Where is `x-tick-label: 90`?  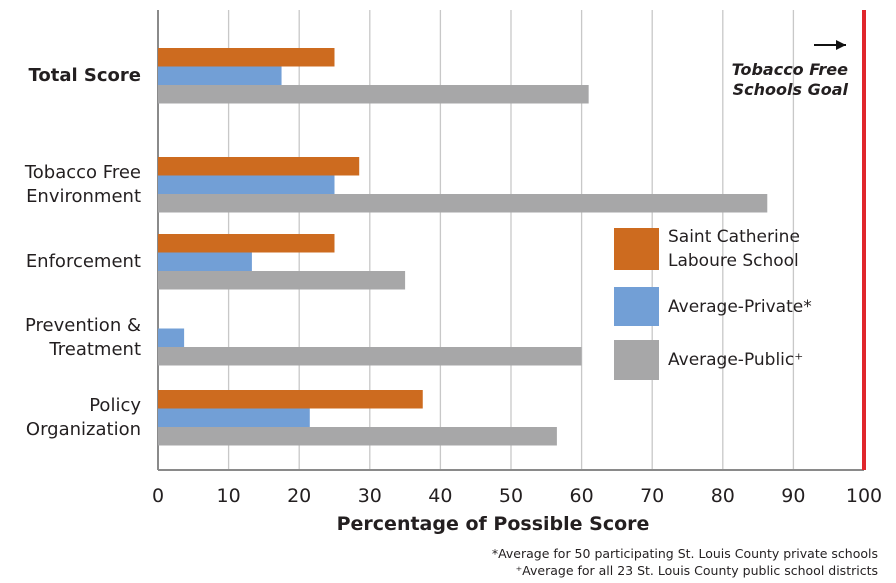
x-tick-label: 90 is located at coordinates (793, 496).